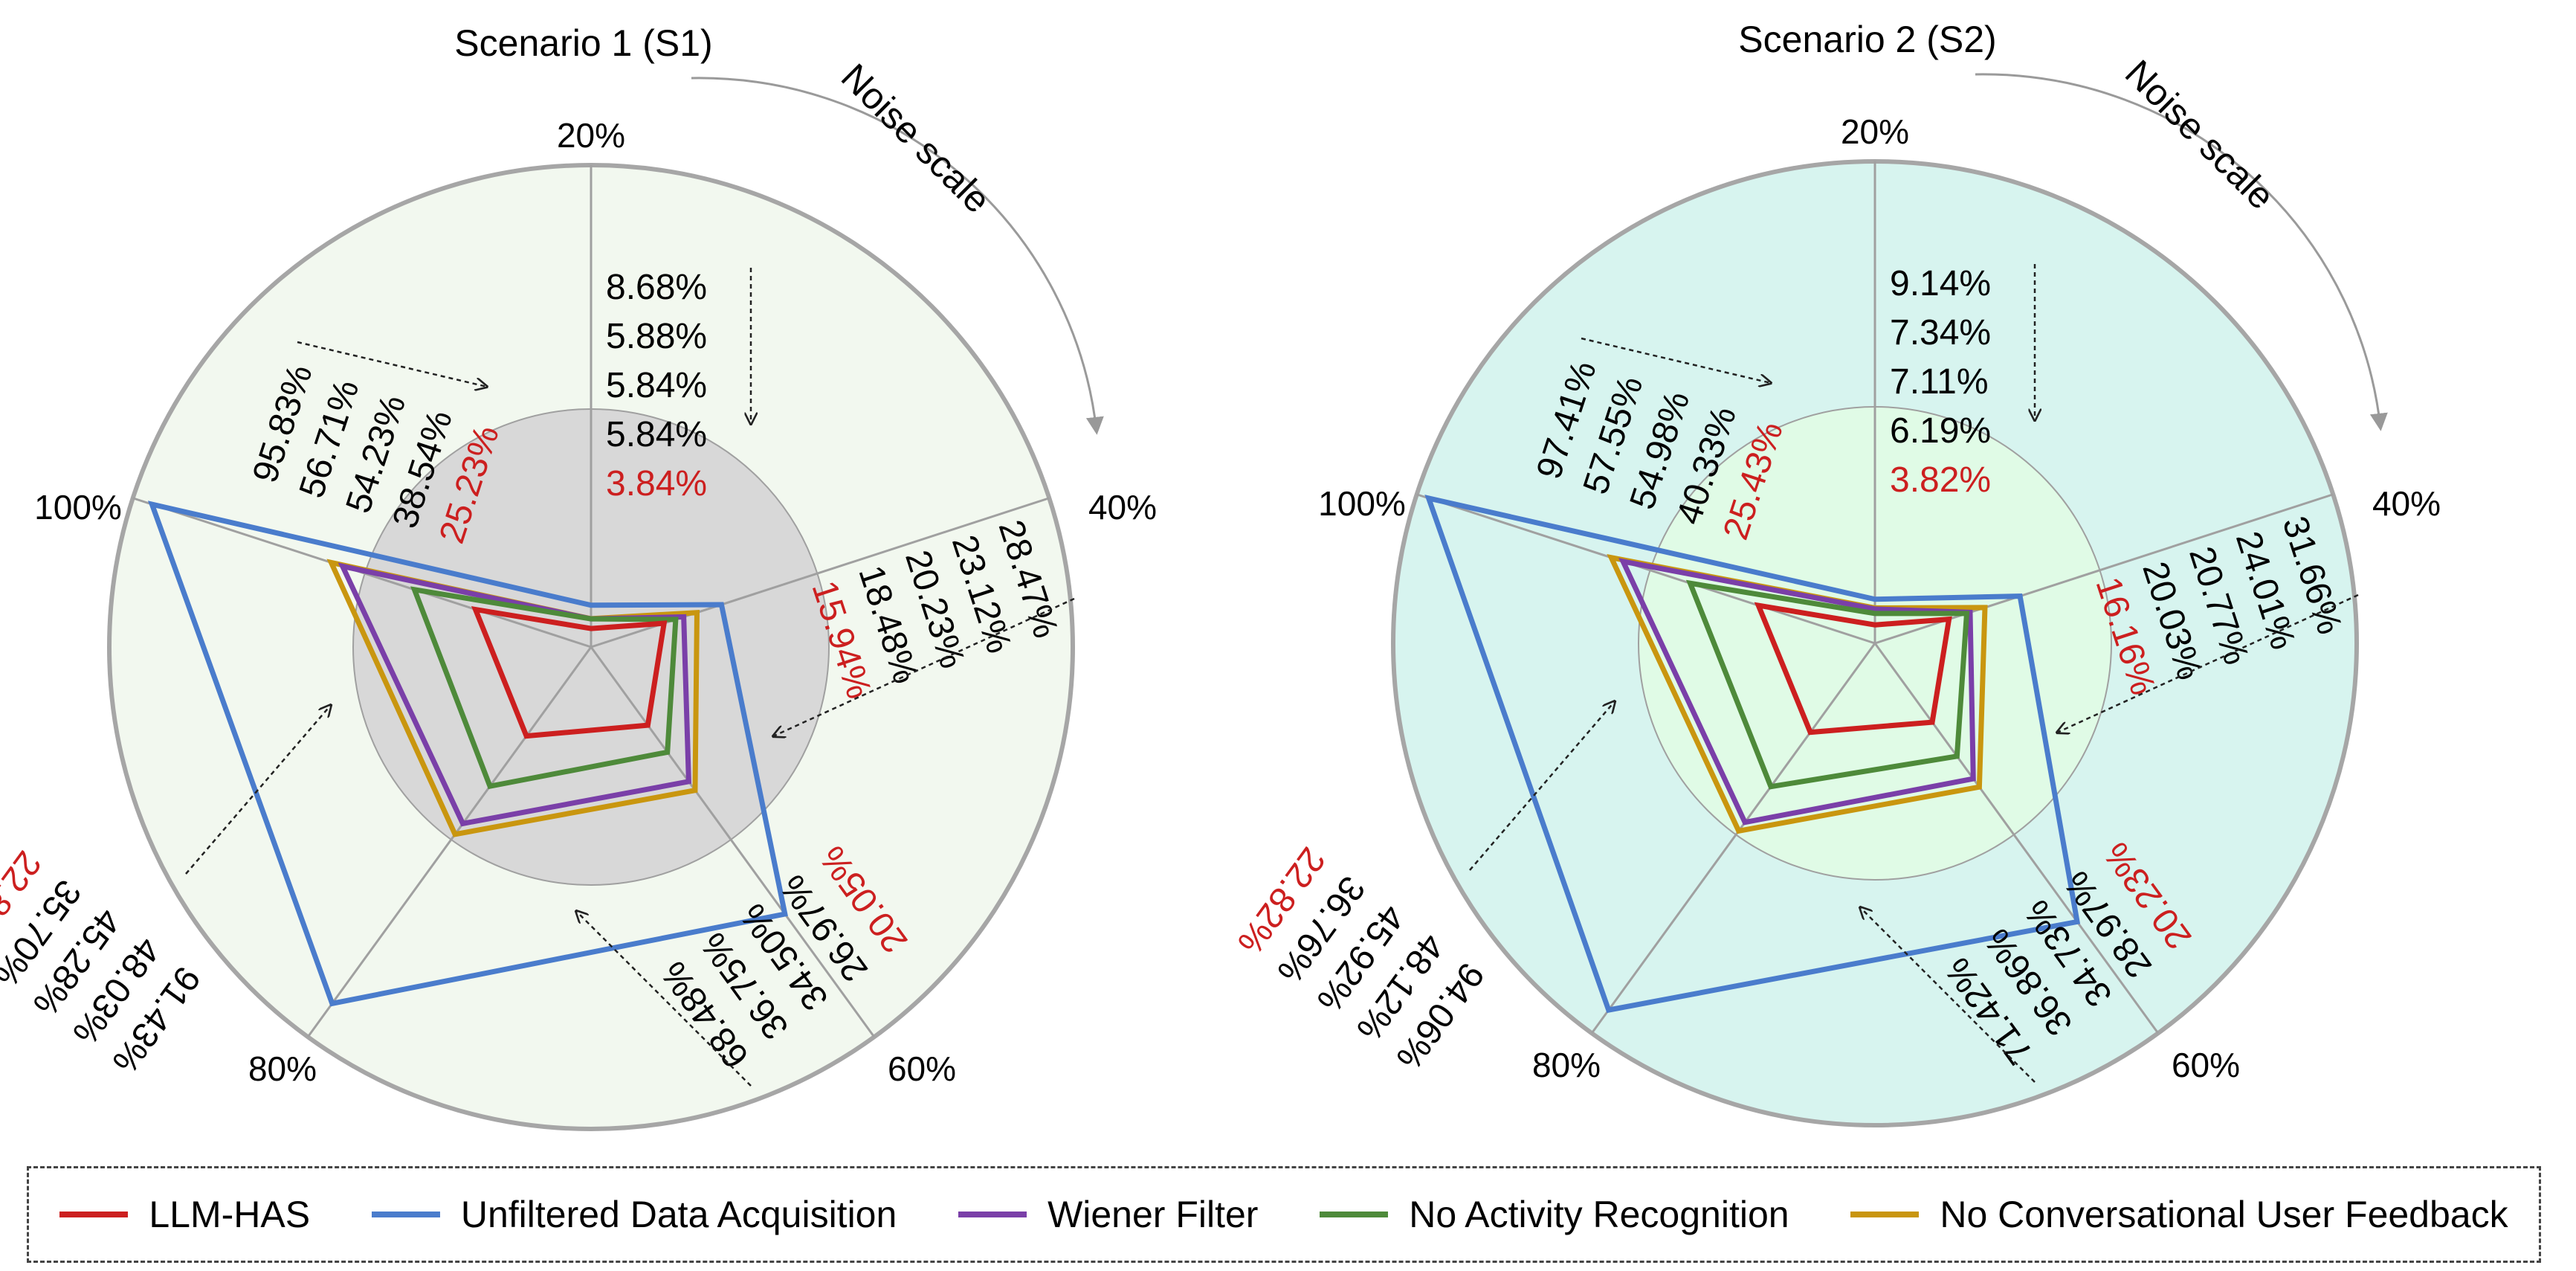  What do you see at coordinates (1940, 283) in the screenshot?
I see `value-label: 9.14%` at bounding box center [1940, 283].